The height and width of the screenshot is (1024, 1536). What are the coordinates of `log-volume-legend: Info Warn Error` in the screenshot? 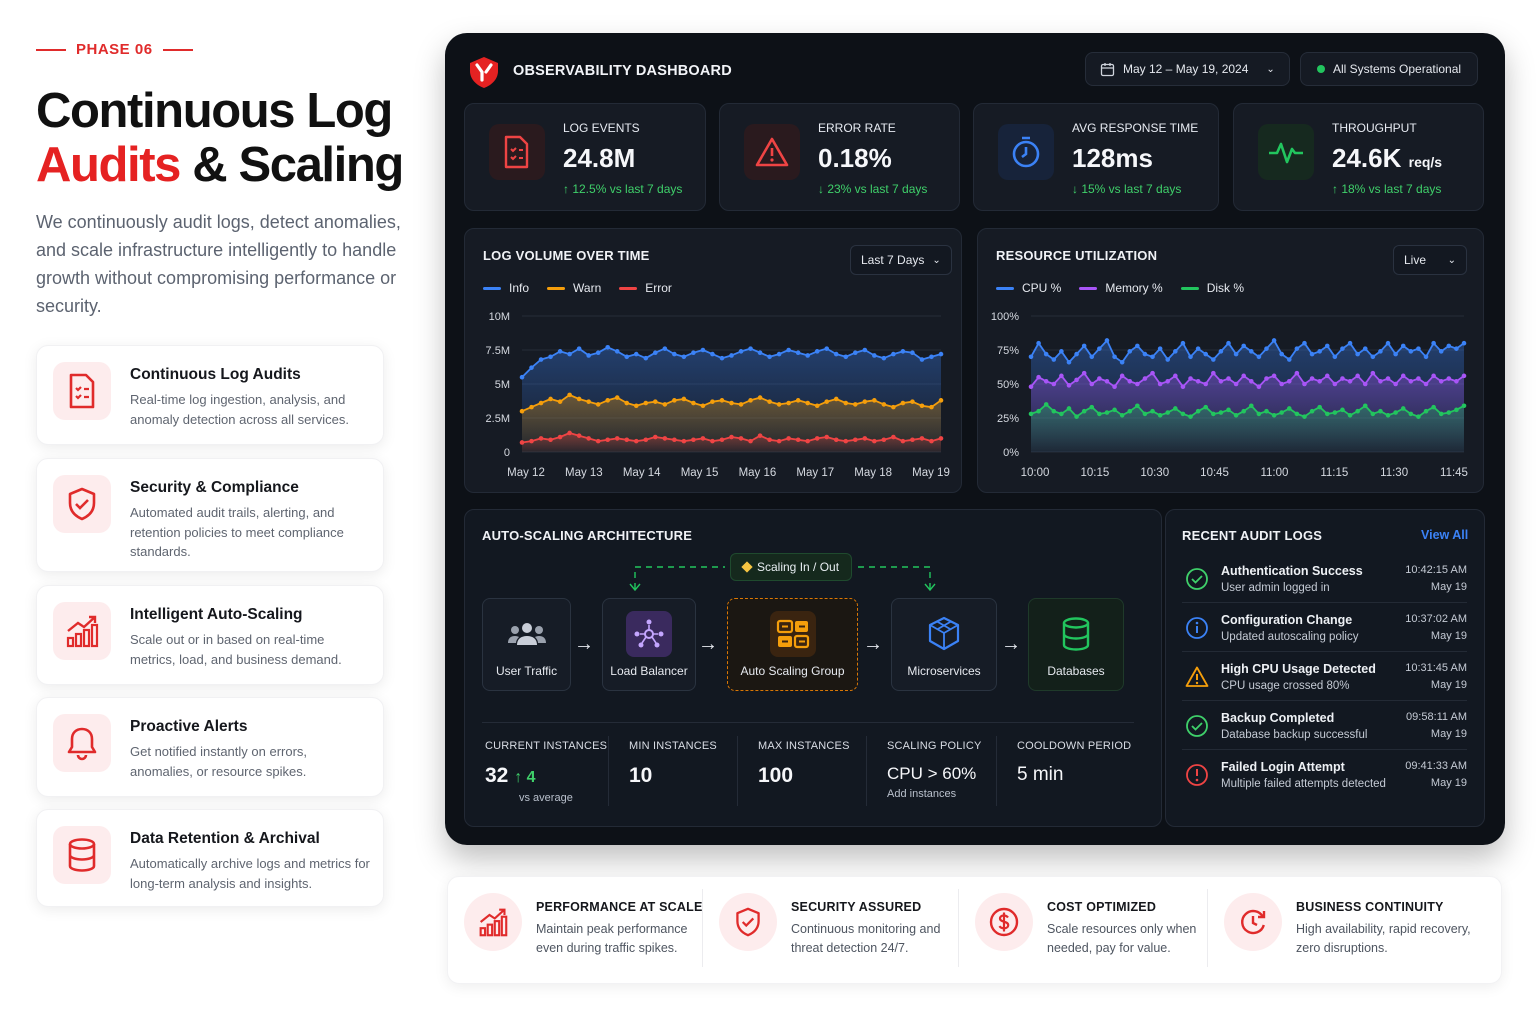 It's located at (577, 288).